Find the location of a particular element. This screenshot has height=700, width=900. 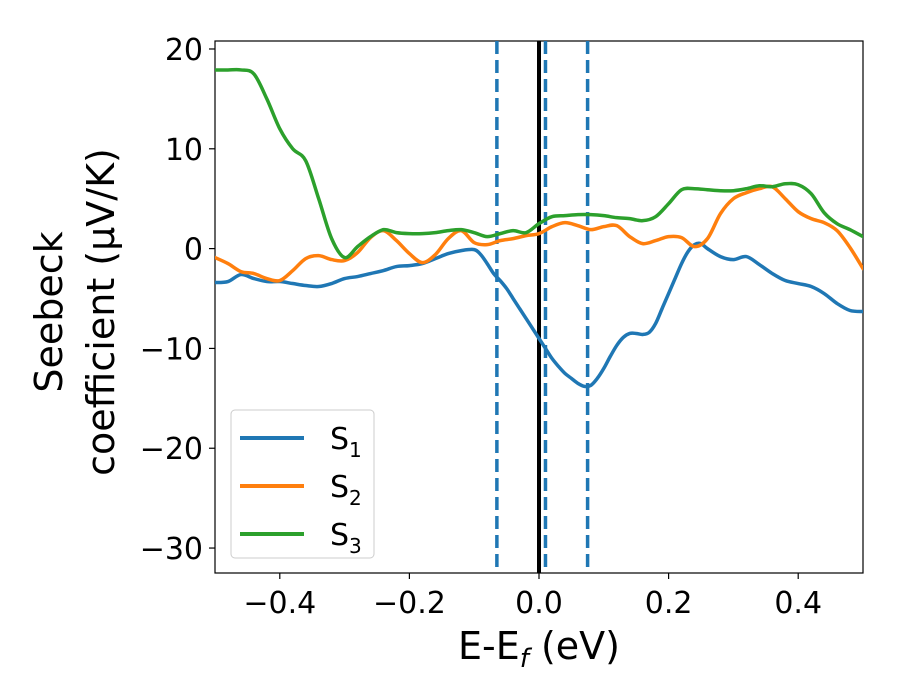

x-axis-label: E-Ef (eV) is located at coordinates (539, 649).